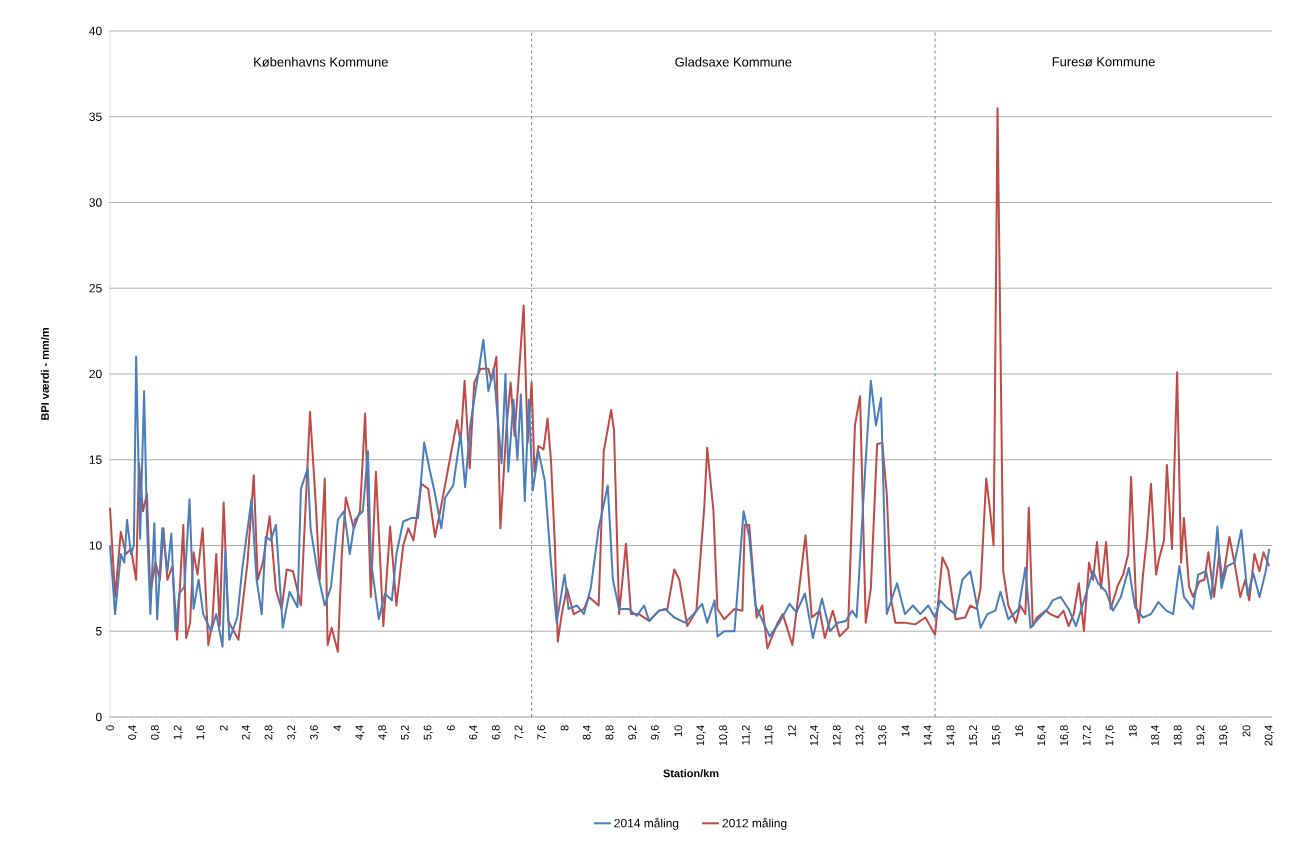 Image resolution: width=1293 pixels, height=843 pixels. What do you see at coordinates (542, 732) in the screenshot?
I see `x-tick-label: 7,6` at bounding box center [542, 732].